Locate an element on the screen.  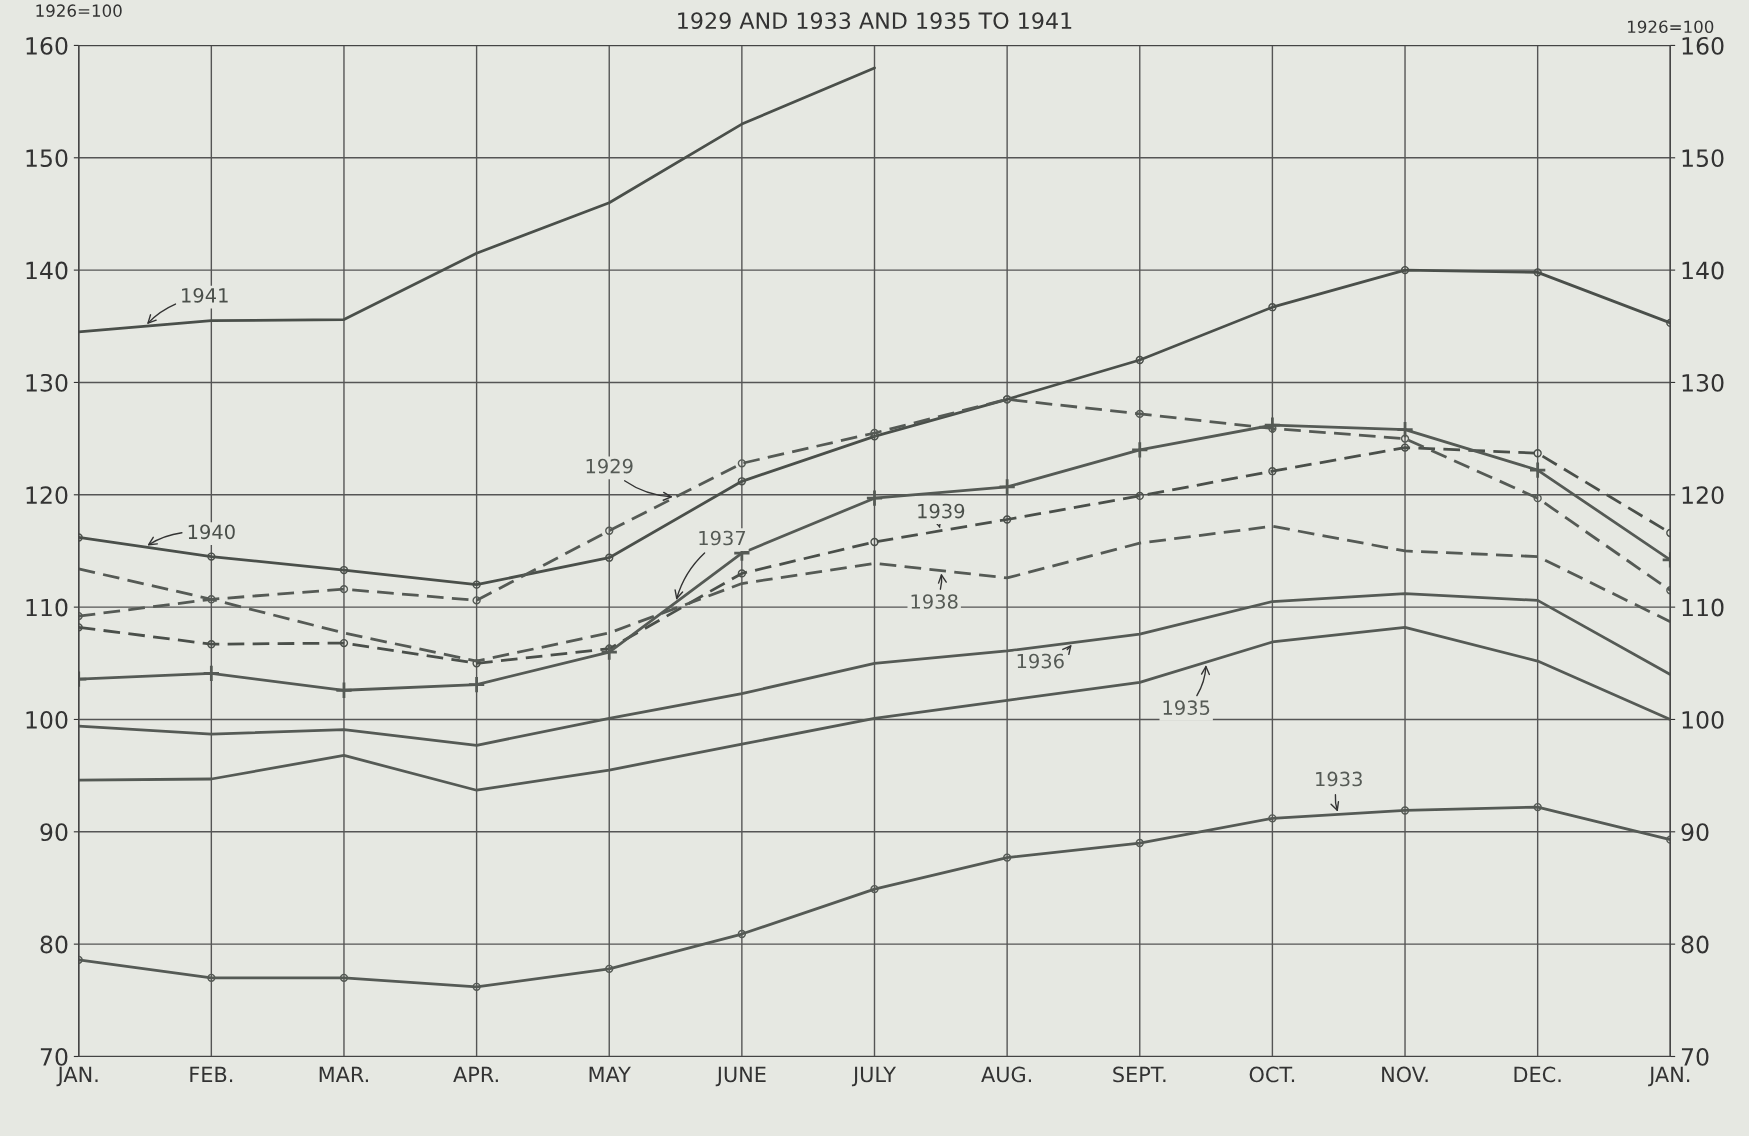
series-label: 1940 is located at coordinates (211, 532).